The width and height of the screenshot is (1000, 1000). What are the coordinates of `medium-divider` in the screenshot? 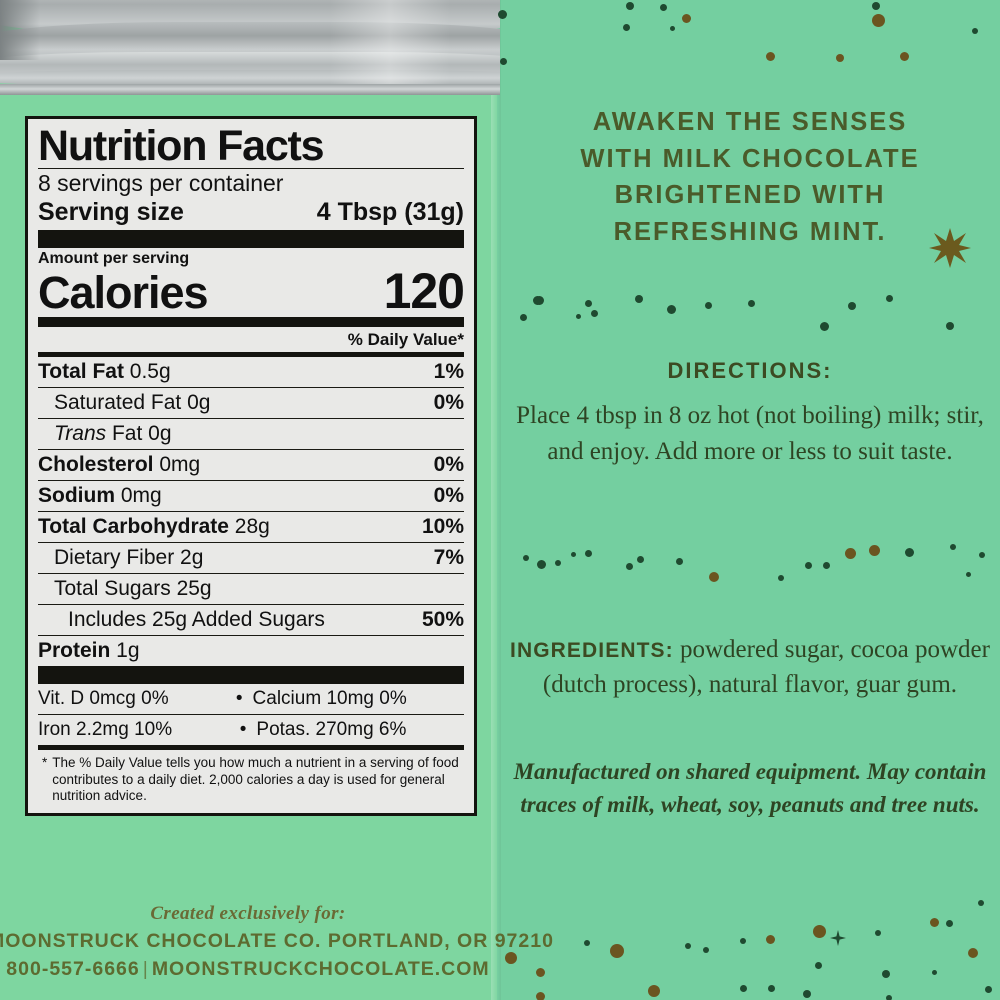 It's located at (251, 322).